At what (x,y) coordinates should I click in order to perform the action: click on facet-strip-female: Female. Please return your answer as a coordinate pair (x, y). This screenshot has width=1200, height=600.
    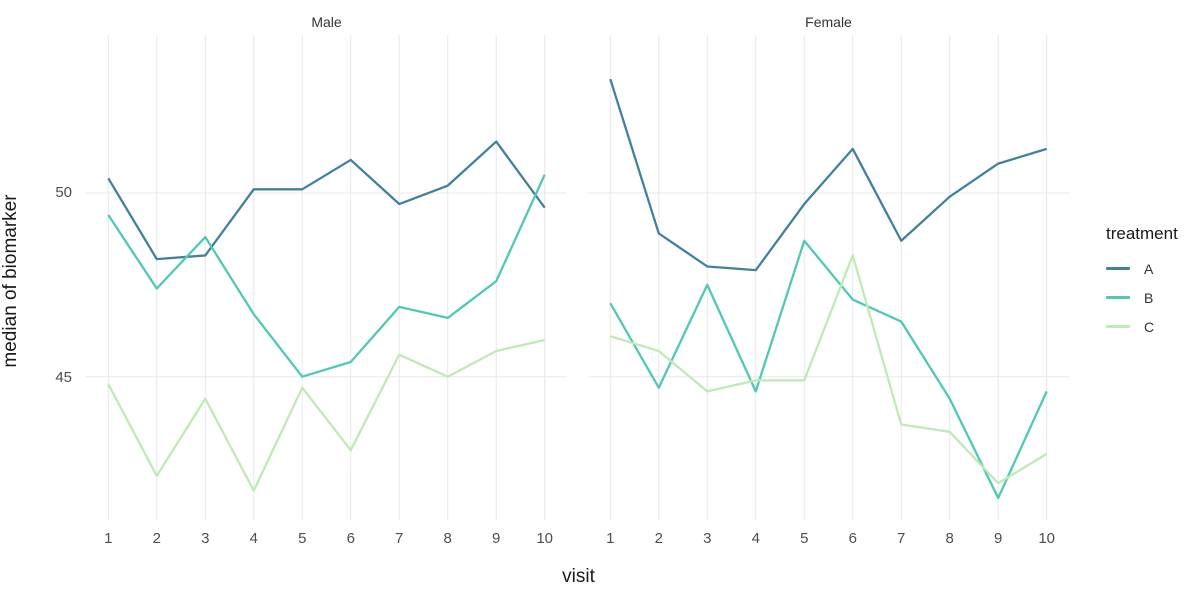
    Looking at the image, I should click on (828, 22).